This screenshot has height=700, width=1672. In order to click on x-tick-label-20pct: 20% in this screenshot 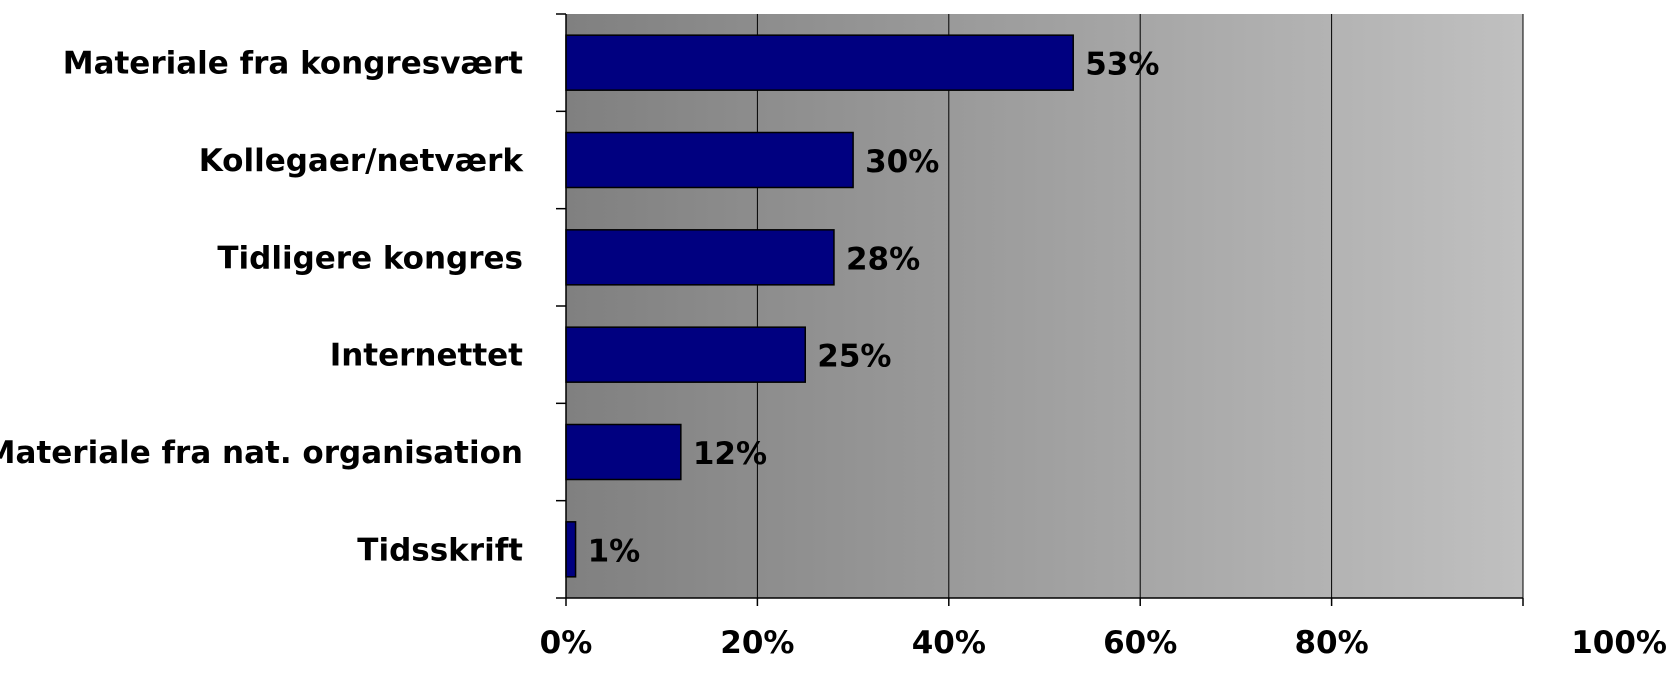, I will do `click(757, 643)`.